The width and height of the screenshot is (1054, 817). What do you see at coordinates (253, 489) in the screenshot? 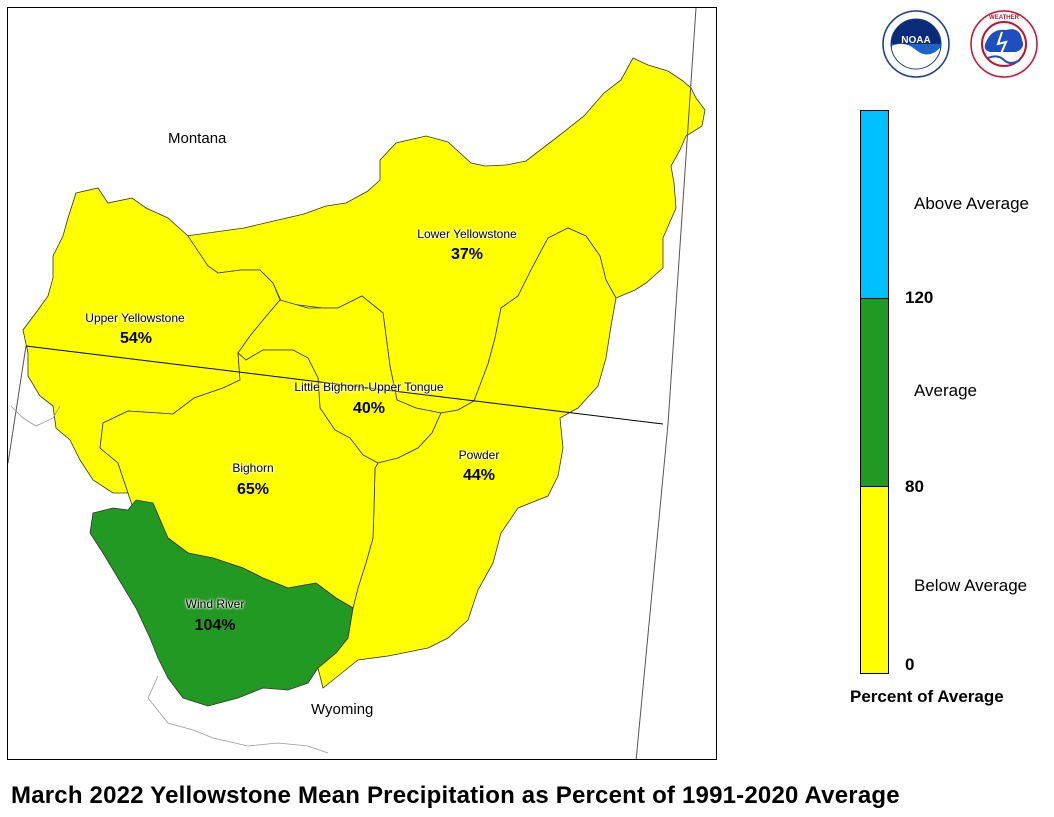
I see `basin-percent-bighorn: 65%` at bounding box center [253, 489].